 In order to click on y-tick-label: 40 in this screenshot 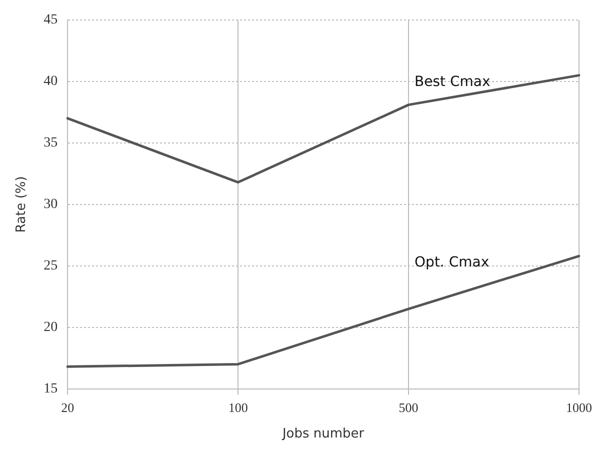, I will do `click(51, 82)`.